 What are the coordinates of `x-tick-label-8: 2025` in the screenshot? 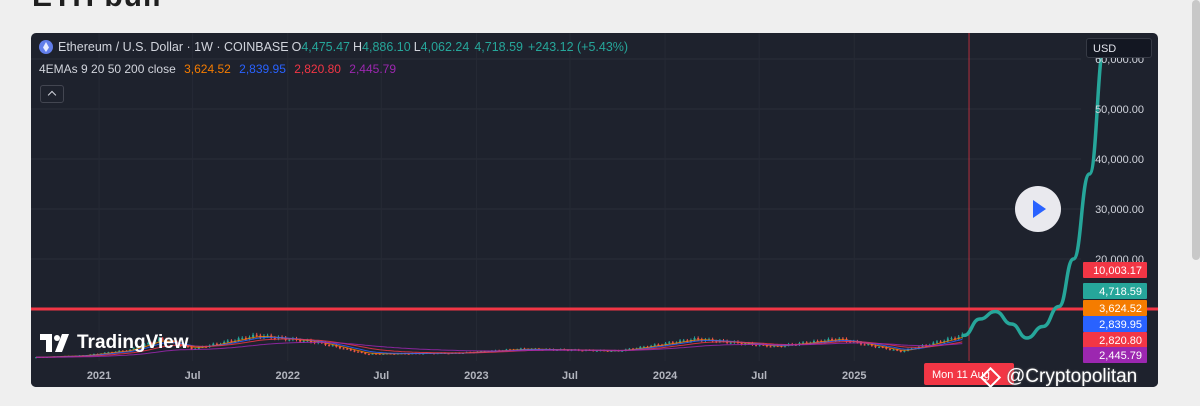 It's located at (854, 376).